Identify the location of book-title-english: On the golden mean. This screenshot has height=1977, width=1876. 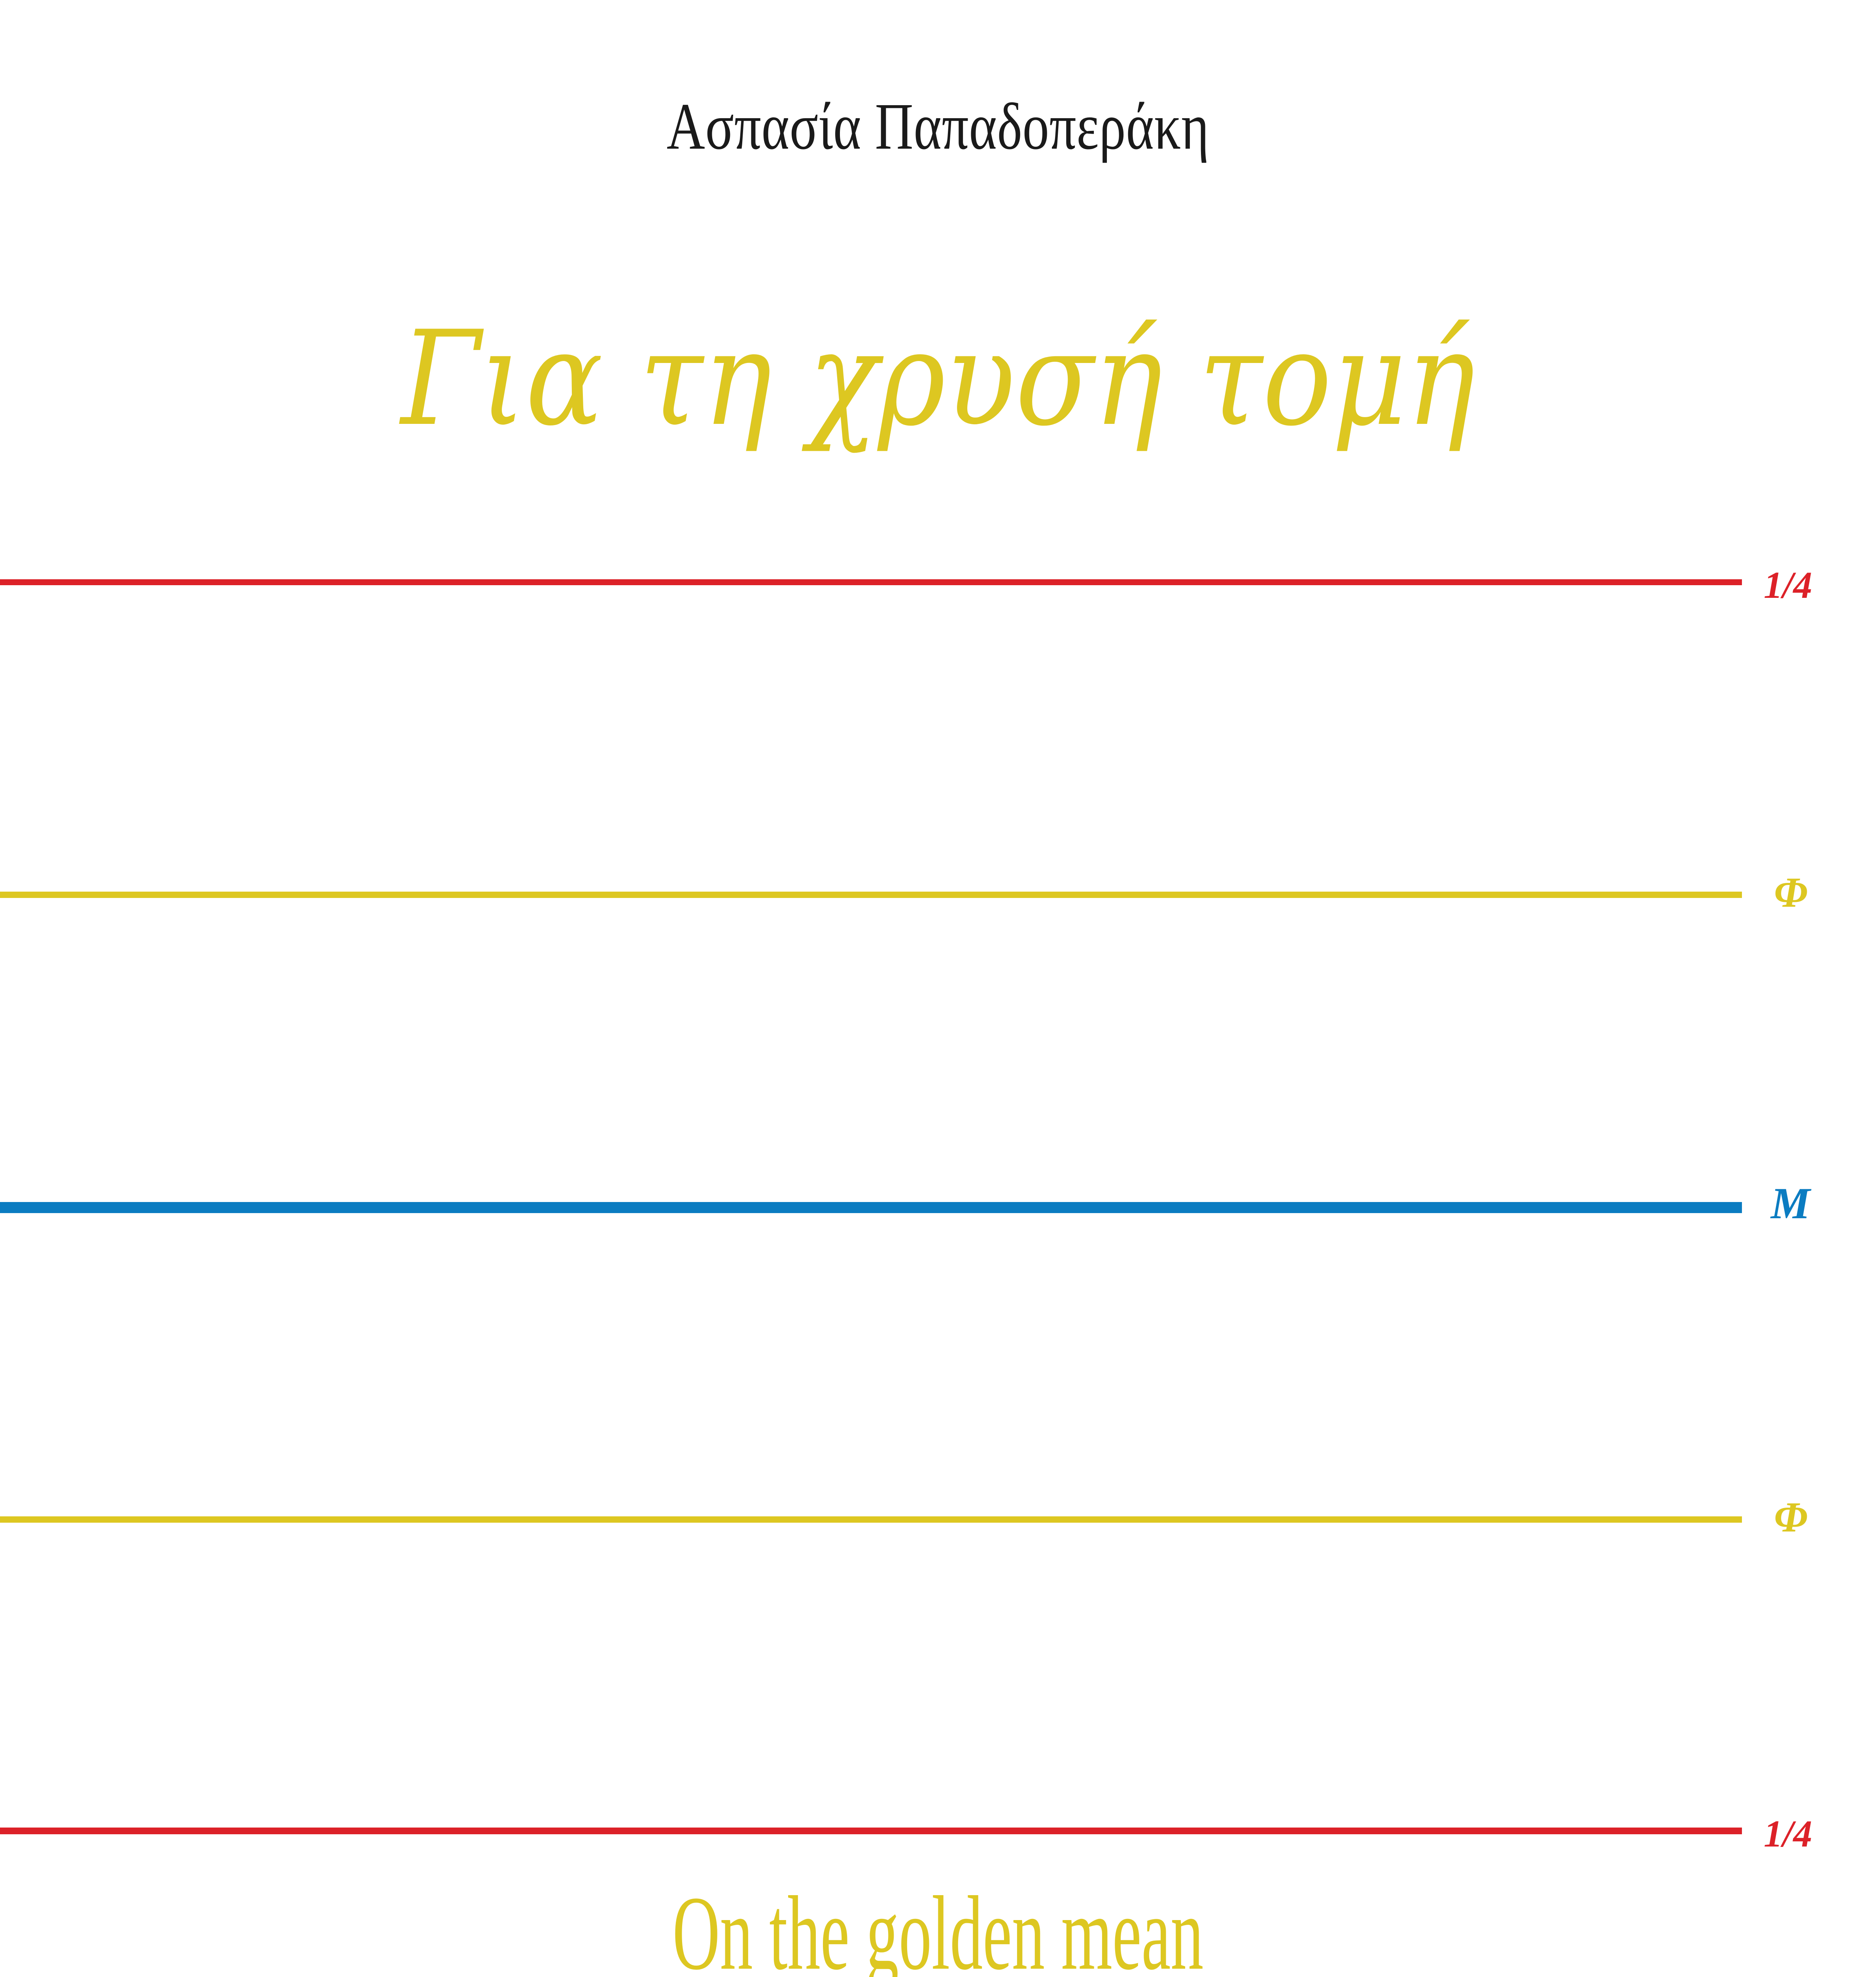
(938, 1925).